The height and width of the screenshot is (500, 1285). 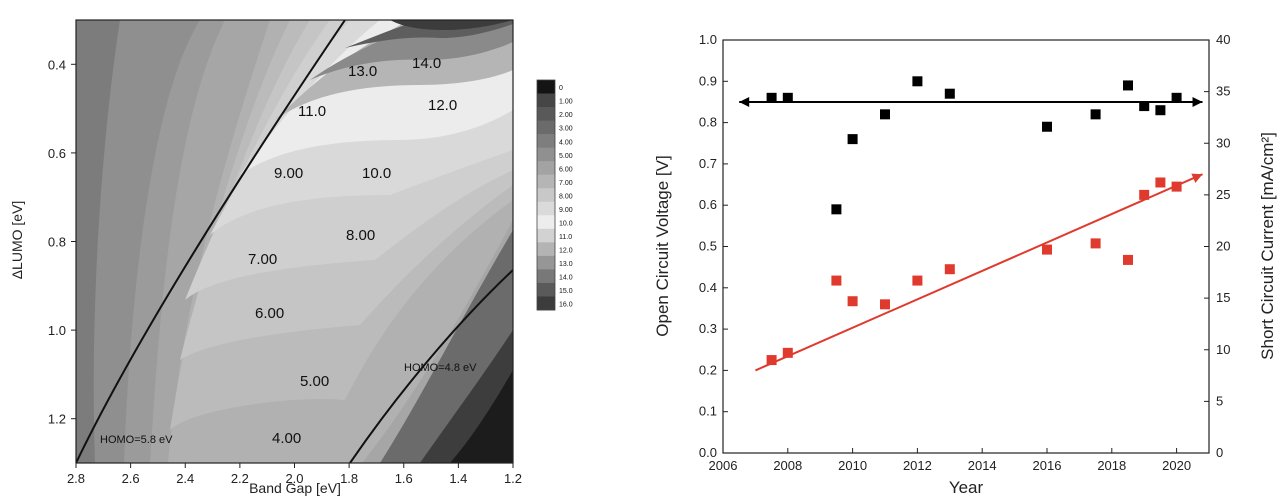 I want to click on colorbar-label: 9.00, so click(x=566, y=210).